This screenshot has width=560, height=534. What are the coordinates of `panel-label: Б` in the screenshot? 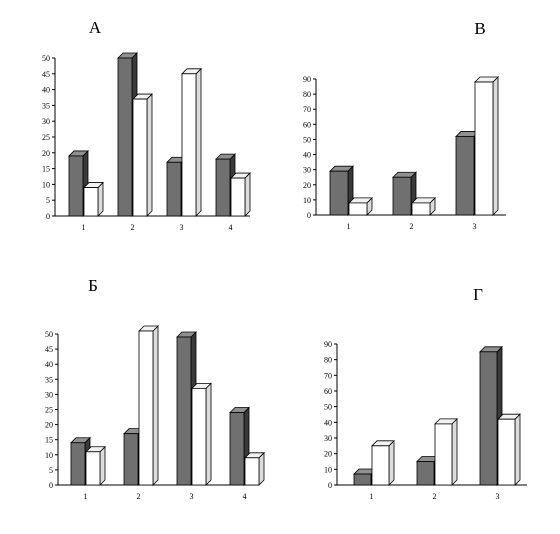 It's located at (93, 285).